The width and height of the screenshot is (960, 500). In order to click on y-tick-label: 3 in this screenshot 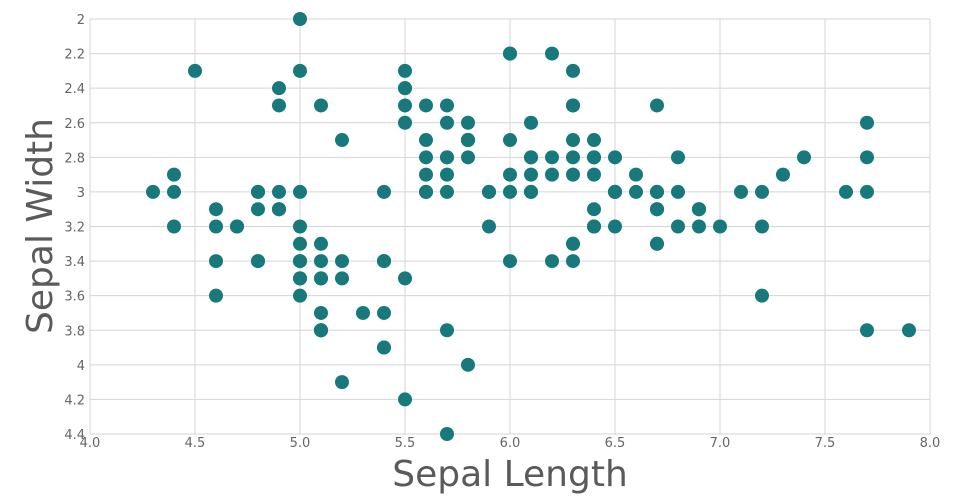, I will do `click(81, 193)`.